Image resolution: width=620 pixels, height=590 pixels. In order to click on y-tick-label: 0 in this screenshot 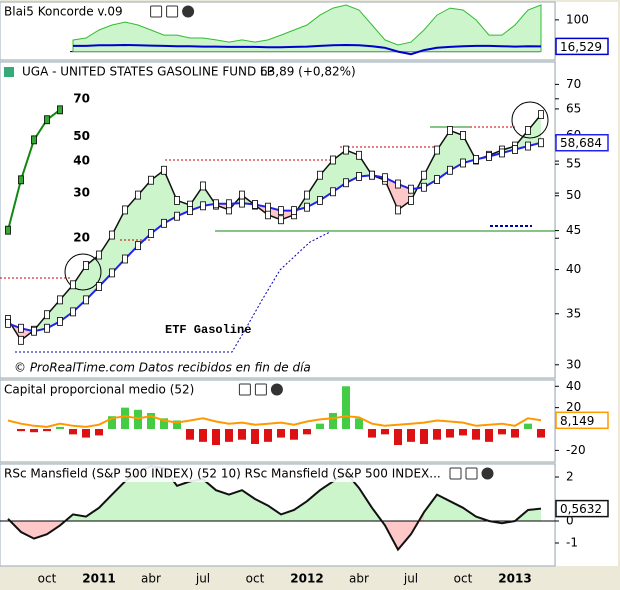, I will do `click(570, 521)`.